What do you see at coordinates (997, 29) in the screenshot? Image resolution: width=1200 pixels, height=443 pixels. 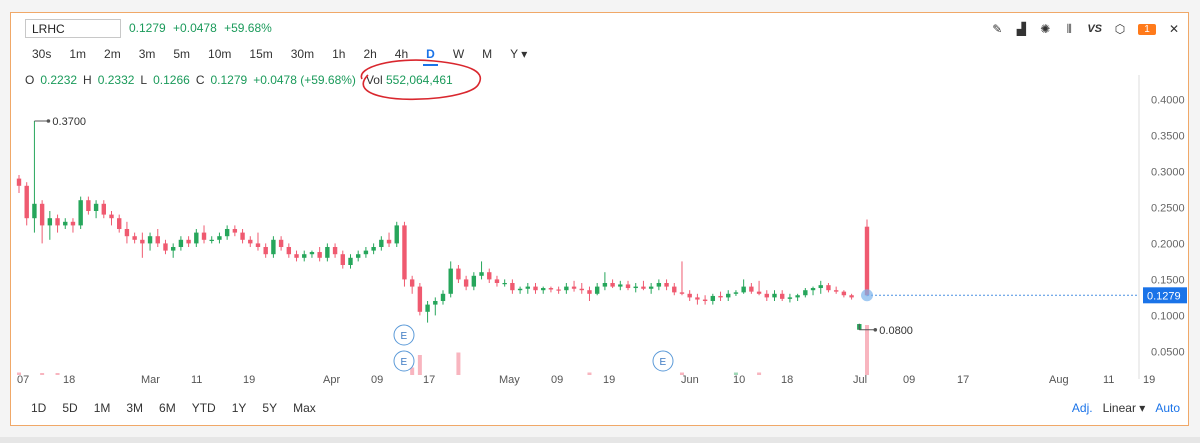 I see `pencil-icon: ✎` at bounding box center [997, 29].